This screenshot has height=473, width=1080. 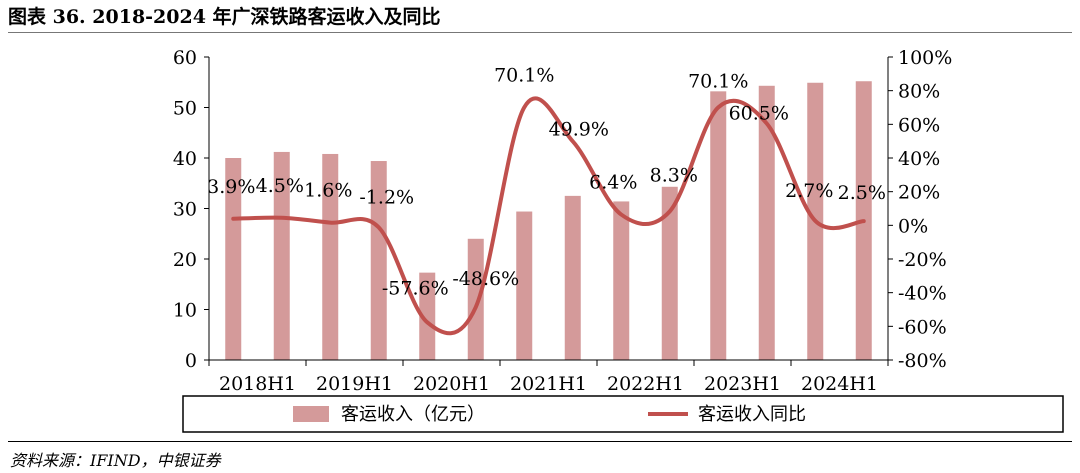 I want to click on x-tick-label: 2022H1, so click(x=645, y=384).